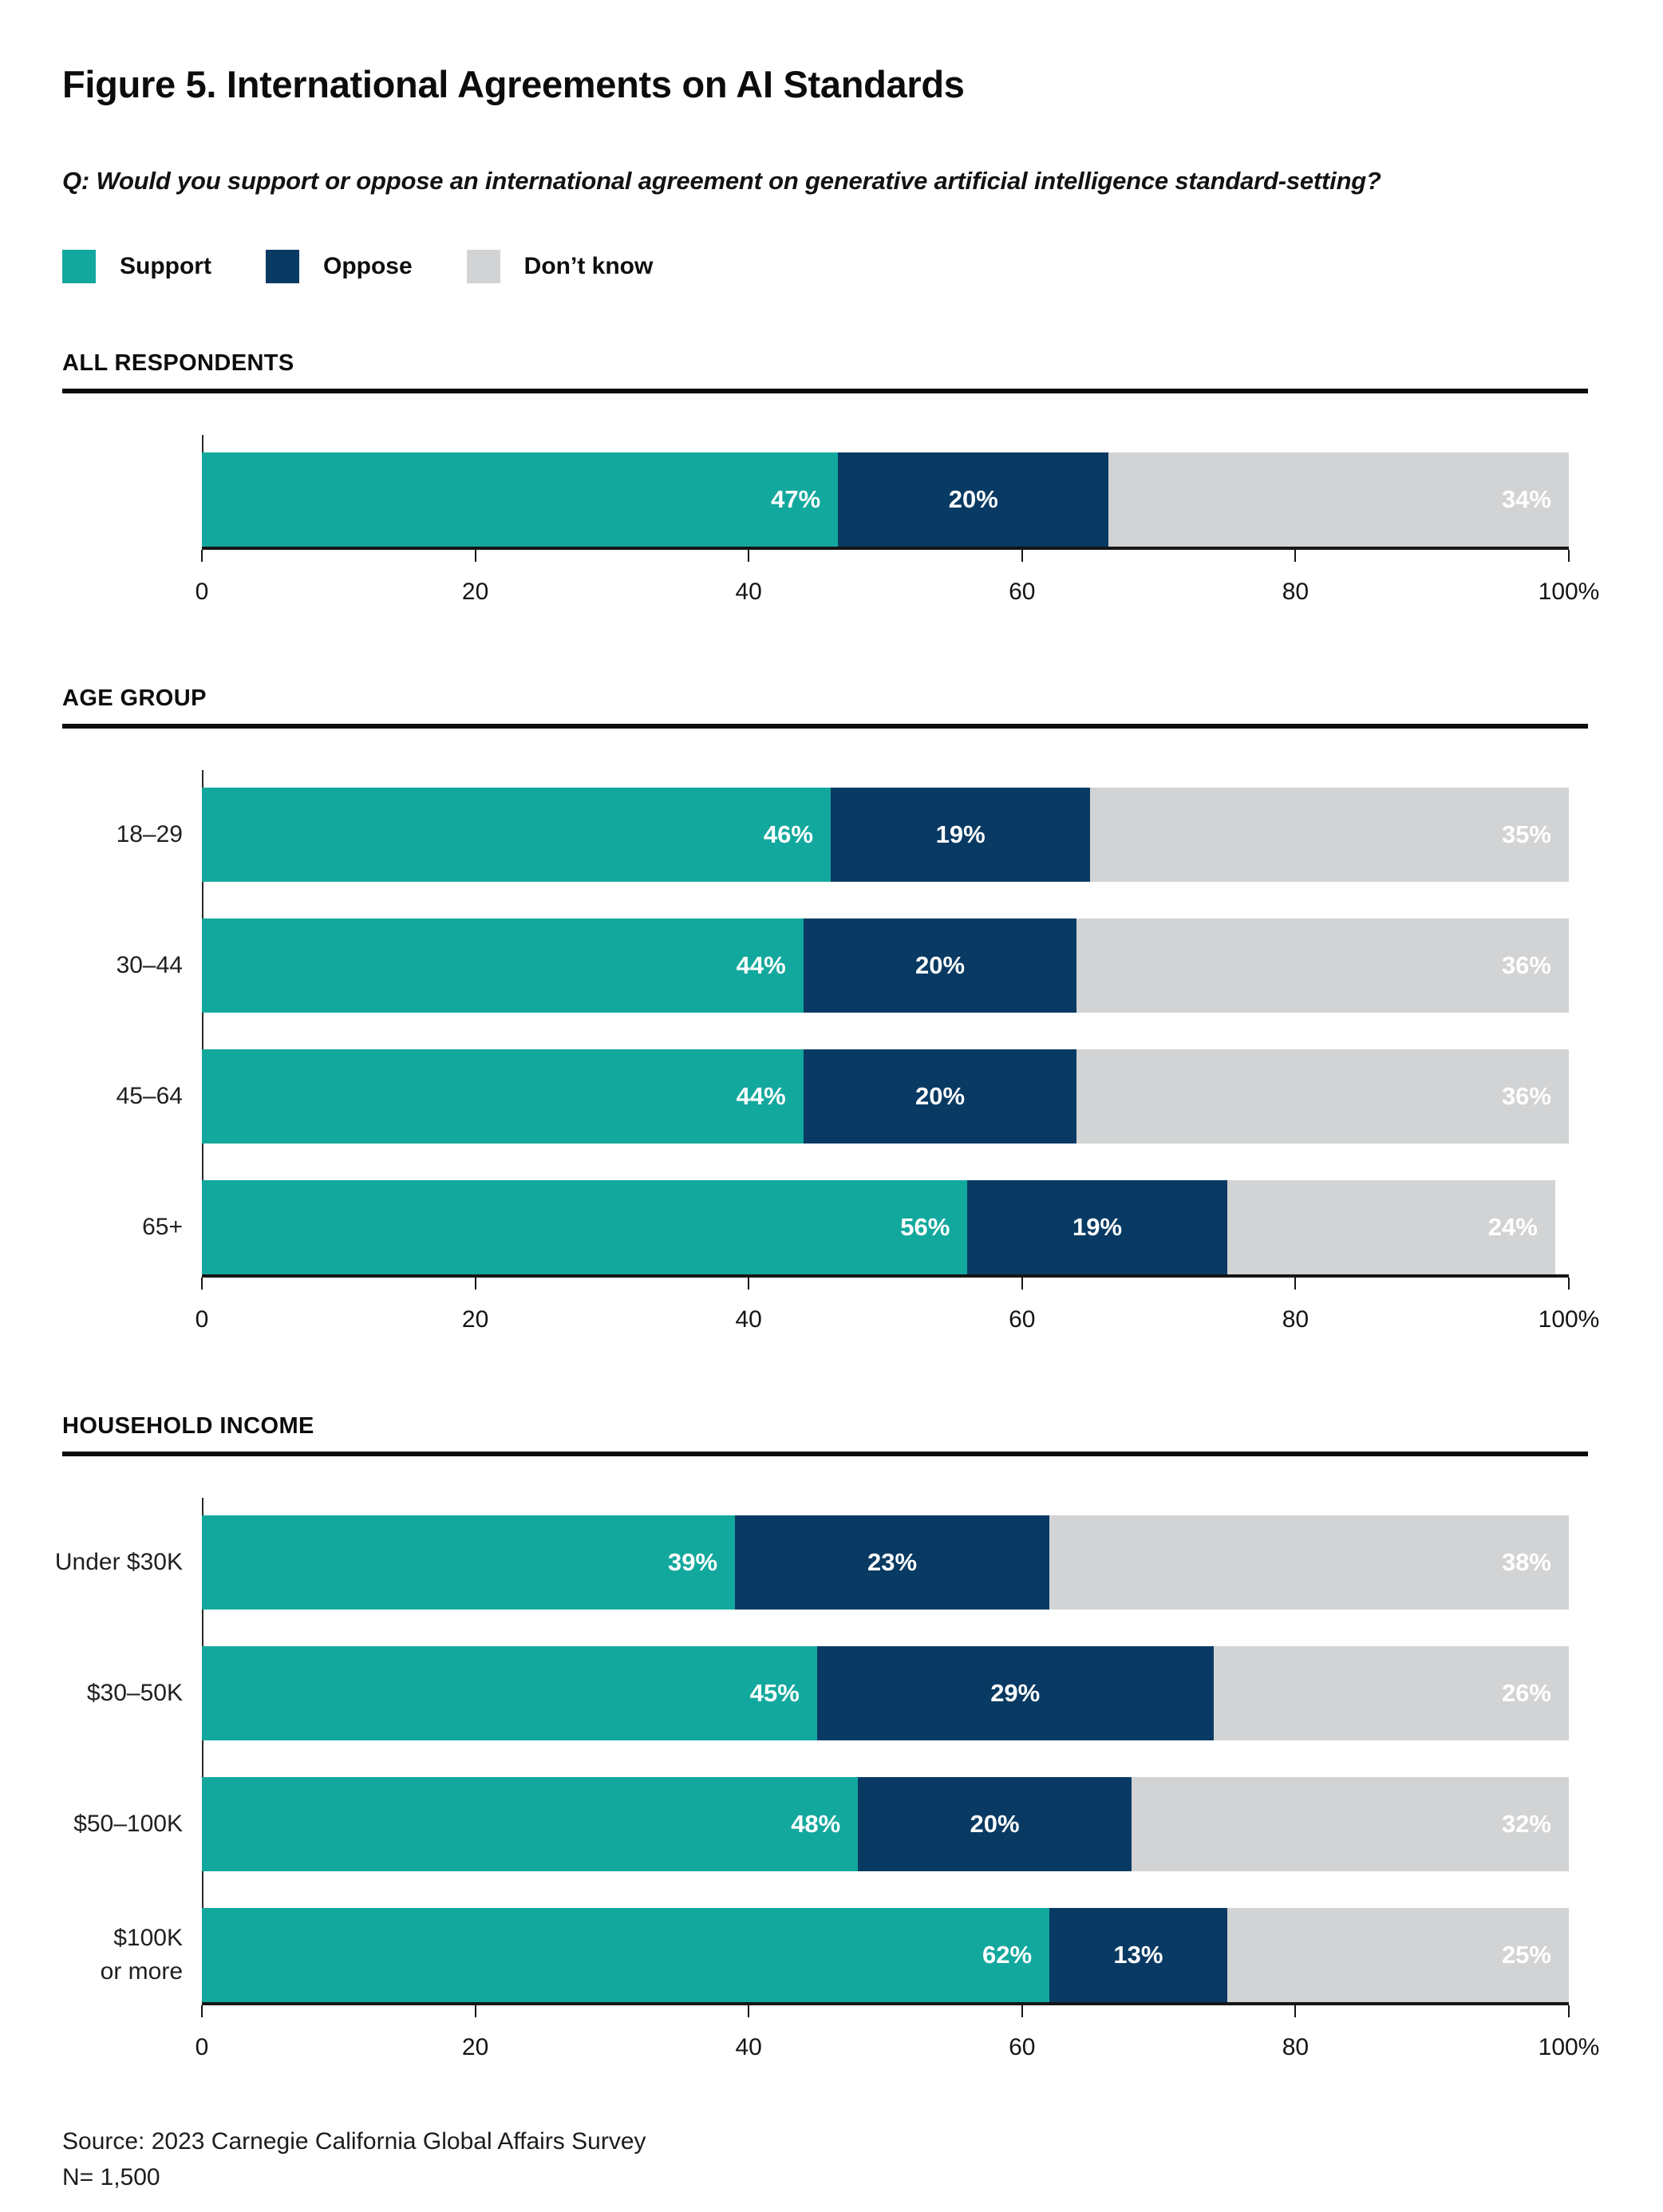 This screenshot has height=2212, width=1663. I want to click on value-label: 29%, so click(1016, 1693).